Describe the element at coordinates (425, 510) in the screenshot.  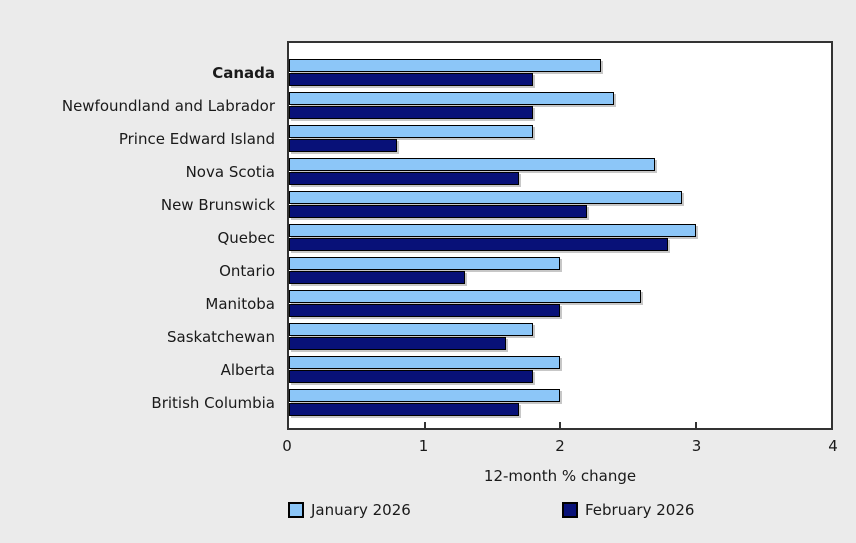
I see `legend-item-january: January 2026` at that location.